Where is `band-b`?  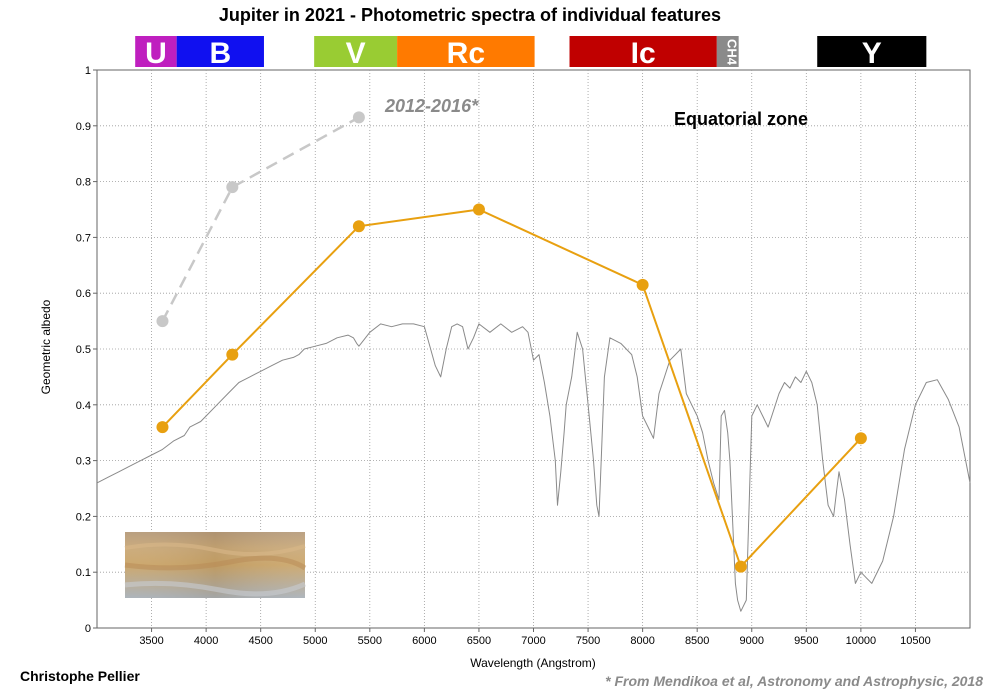
band-b is located at coordinates (220, 51).